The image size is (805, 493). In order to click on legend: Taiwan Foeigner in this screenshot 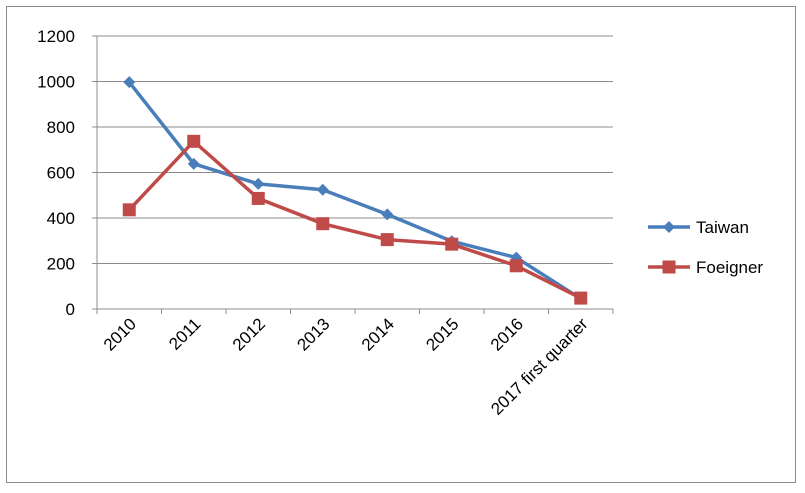, I will do `click(705, 247)`.